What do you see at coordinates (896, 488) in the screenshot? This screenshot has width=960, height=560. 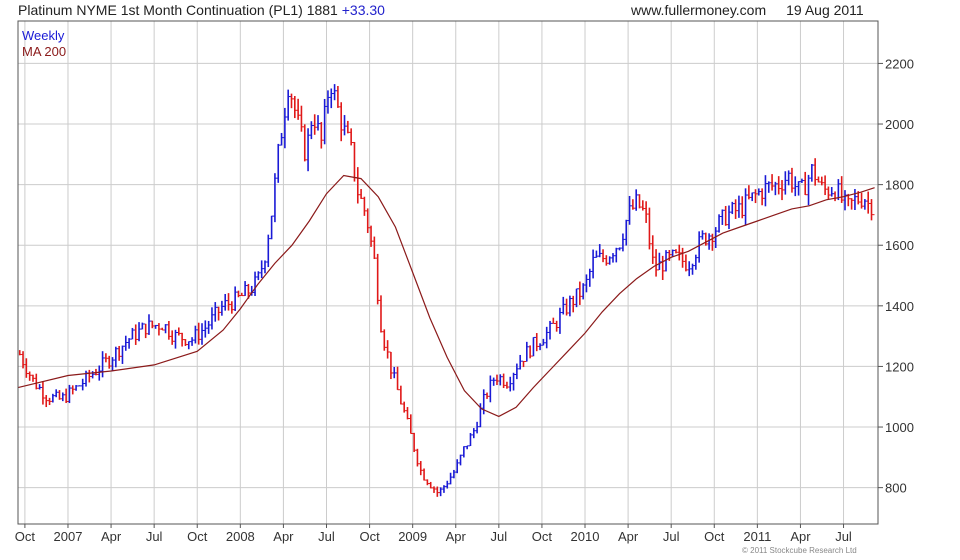 I see `y-tick-label: 800` at bounding box center [896, 488].